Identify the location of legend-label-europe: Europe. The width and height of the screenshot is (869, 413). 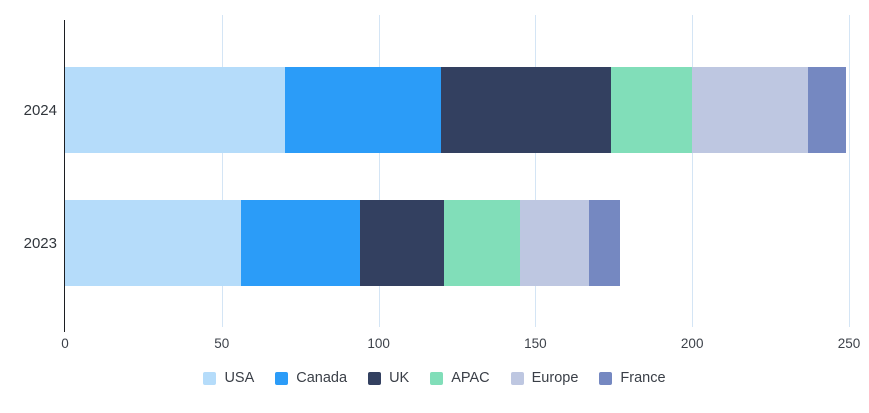
(555, 378).